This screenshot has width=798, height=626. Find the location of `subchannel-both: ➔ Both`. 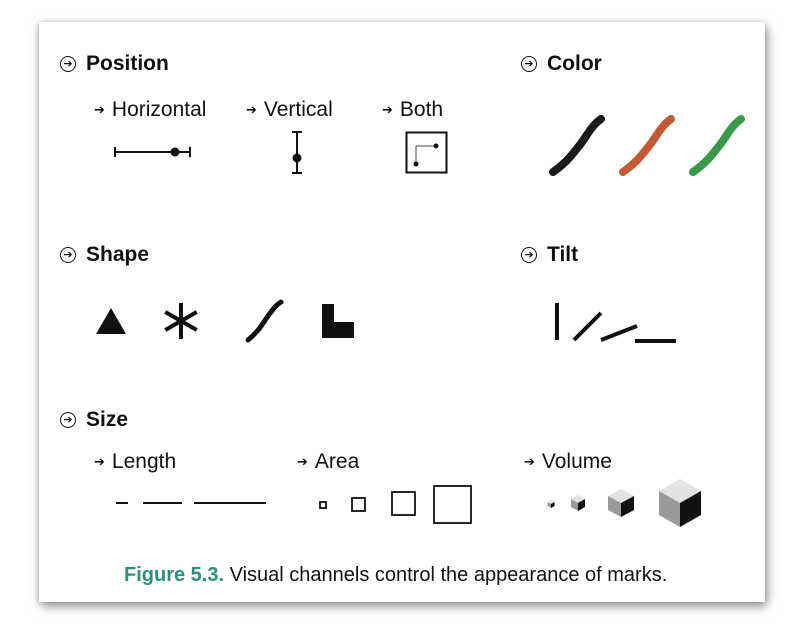

subchannel-both: ➔ Both is located at coordinates (412, 110).